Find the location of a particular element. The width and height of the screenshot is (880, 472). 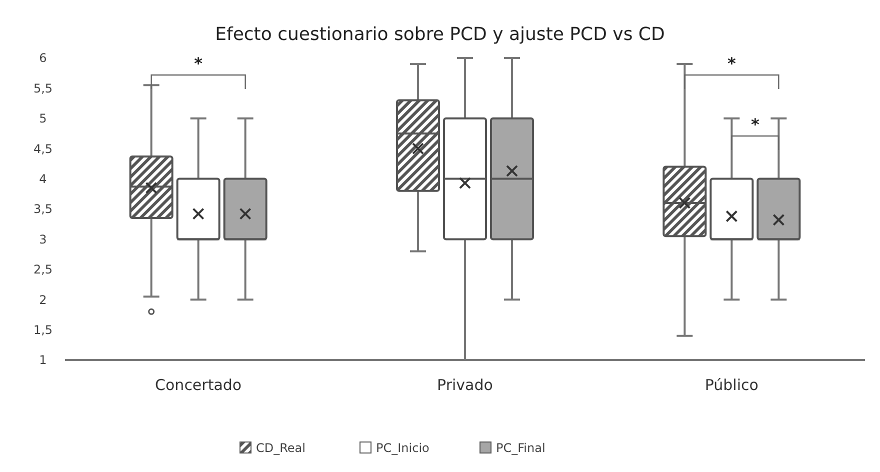

y-tick-label: 1 is located at coordinates (43, 360).